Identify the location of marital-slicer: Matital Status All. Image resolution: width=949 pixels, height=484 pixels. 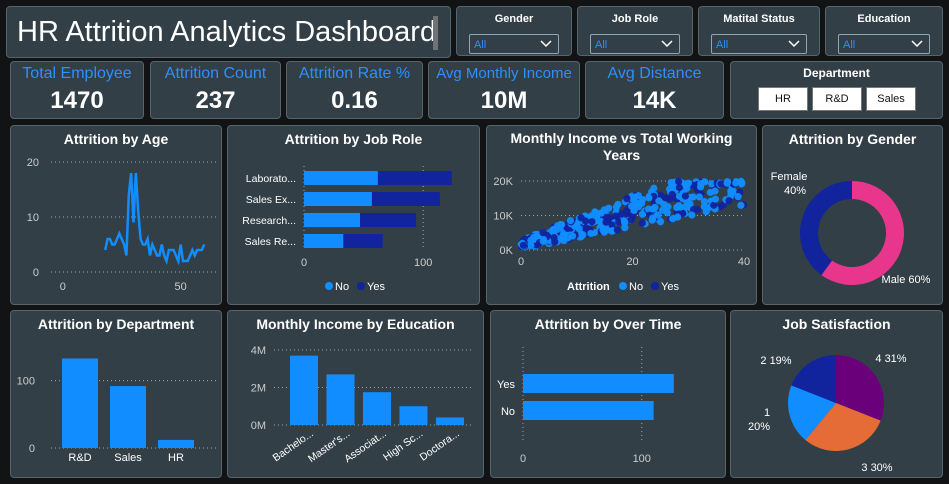
(759, 31).